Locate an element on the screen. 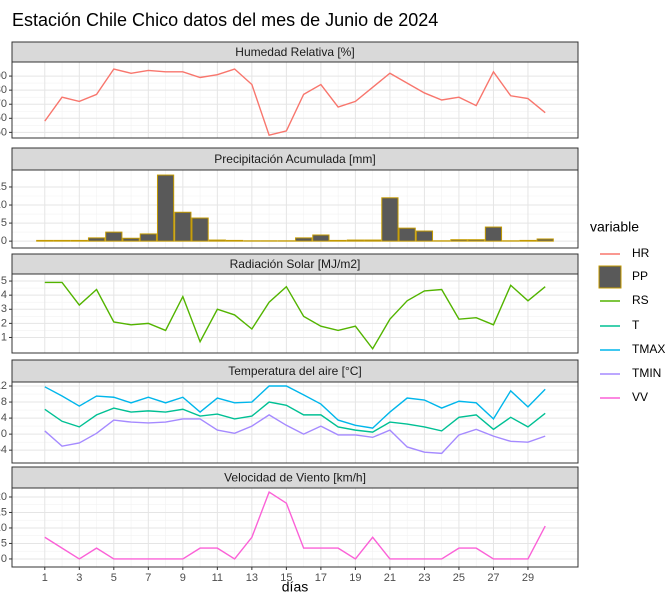  x-tick-label: 17 is located at coordinates (321, 578).